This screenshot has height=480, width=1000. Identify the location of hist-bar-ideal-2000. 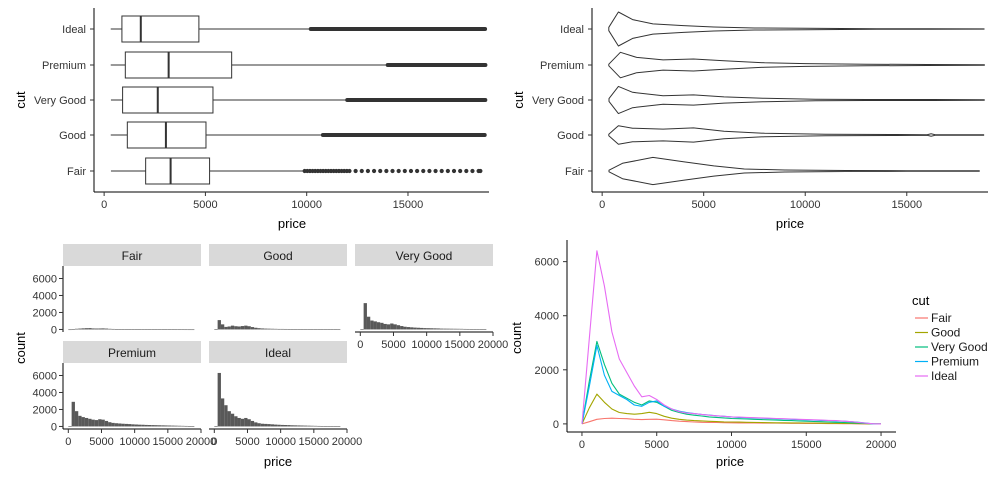
(229, 419).